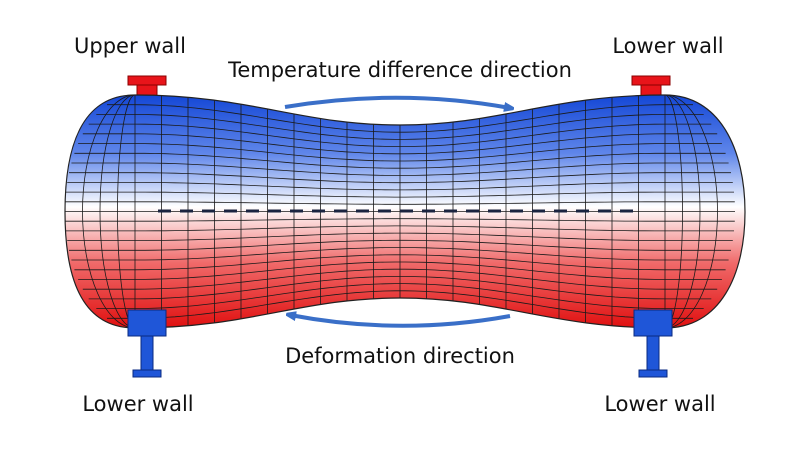 This screenshot has width=800, height=449. I want to click on bottom-support, so click(400, 343).